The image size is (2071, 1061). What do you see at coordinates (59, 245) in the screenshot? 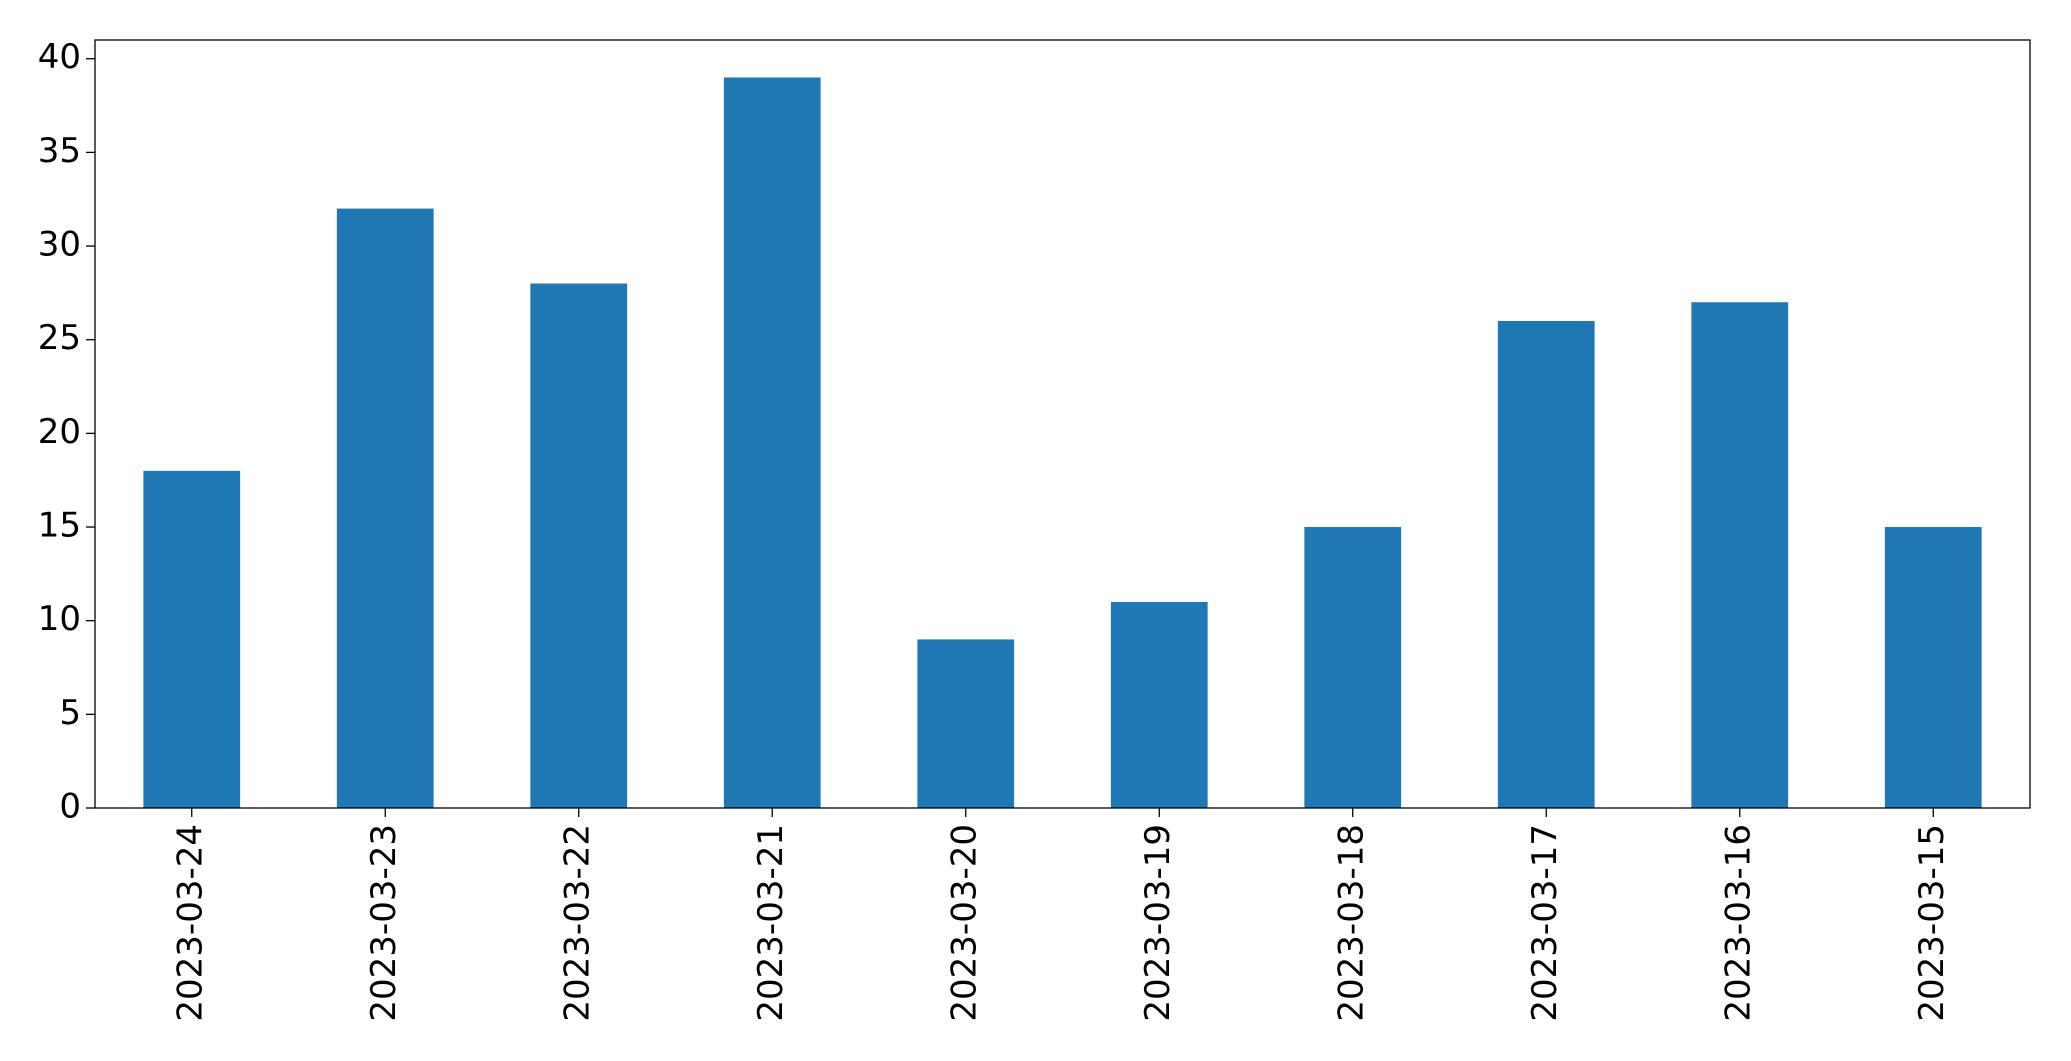
I see `y-tick-label: 30` at bounding box center [59, 245].